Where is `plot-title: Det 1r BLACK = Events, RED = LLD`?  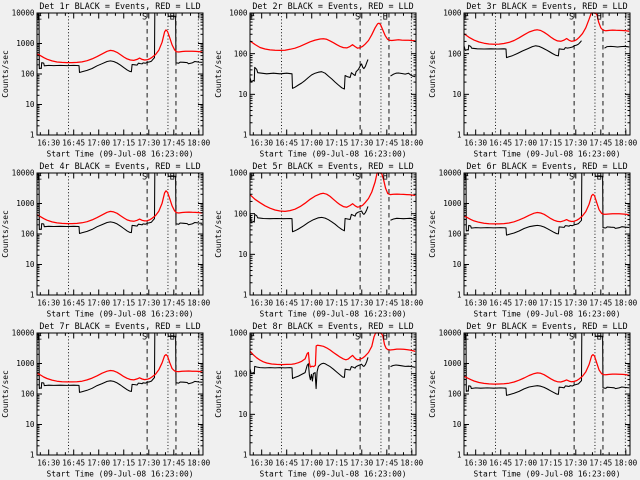
plot-title: Det 1r BLACK = Events, RED = LLD is located at coordinates (119, 6).